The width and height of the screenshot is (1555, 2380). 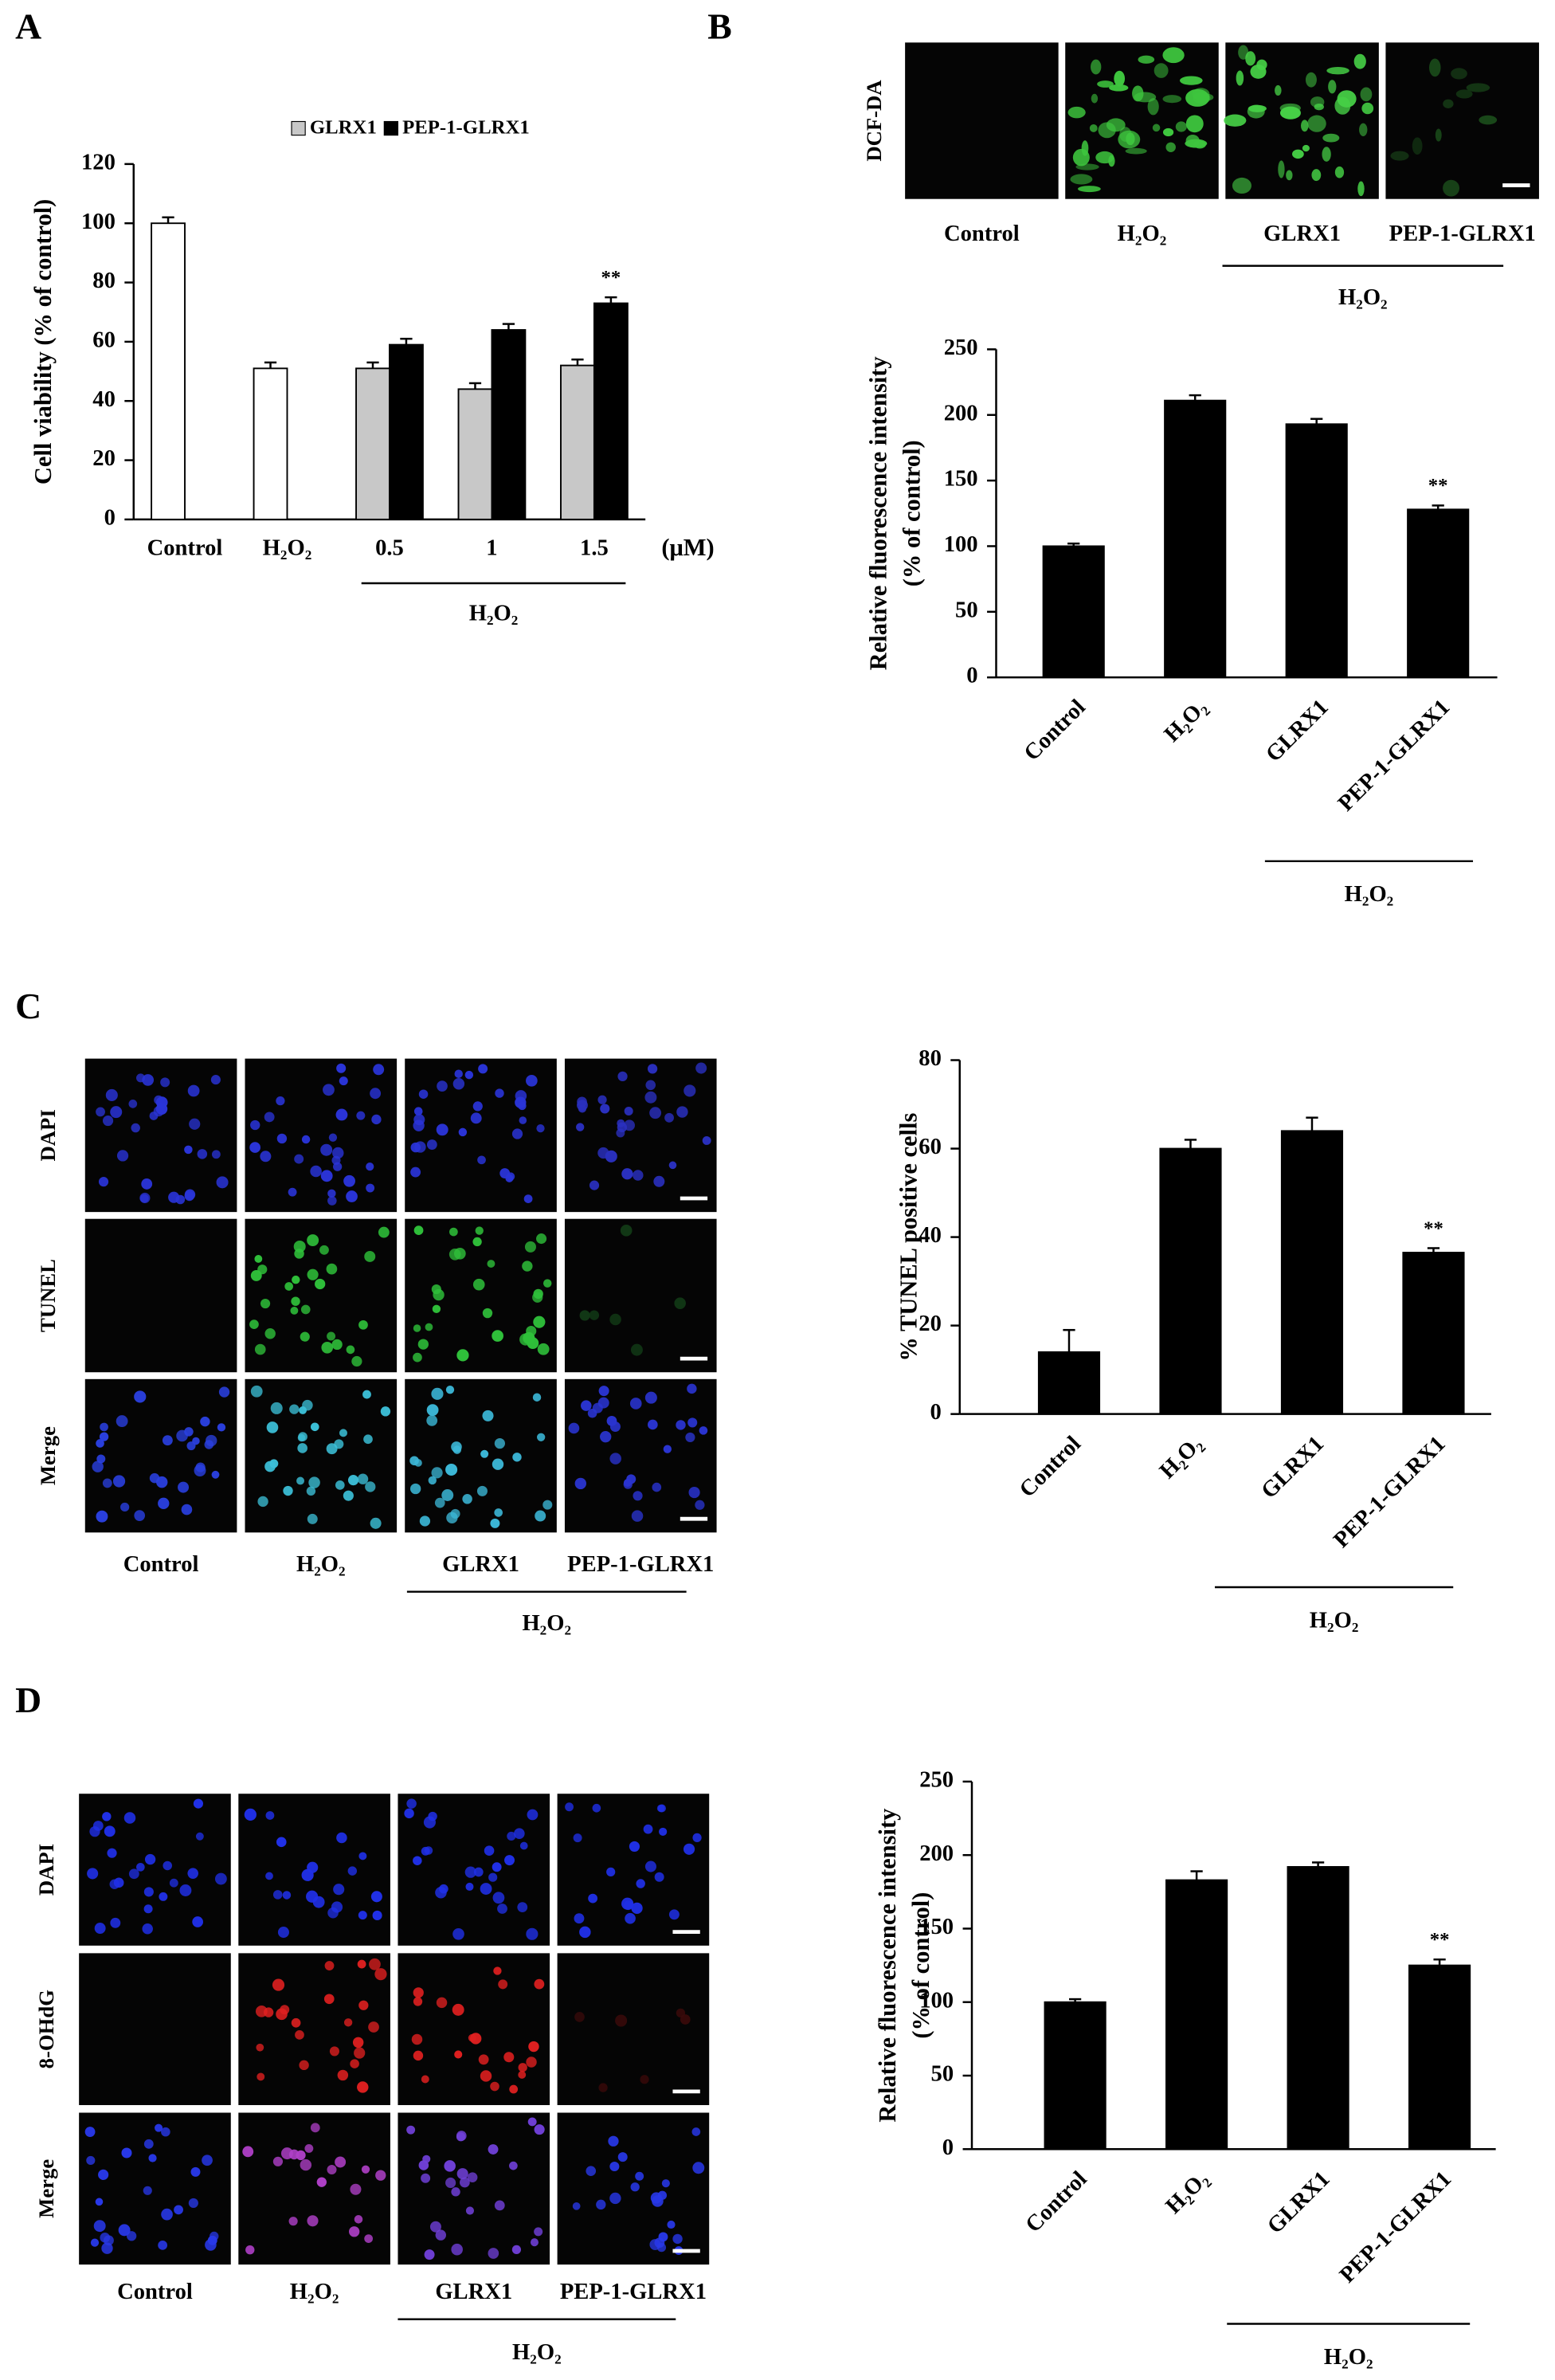 What do you see at coordinates (936, 2000) in the screenshot?
I see `y-tick-label: 100` at bounding box center [936, 2000].